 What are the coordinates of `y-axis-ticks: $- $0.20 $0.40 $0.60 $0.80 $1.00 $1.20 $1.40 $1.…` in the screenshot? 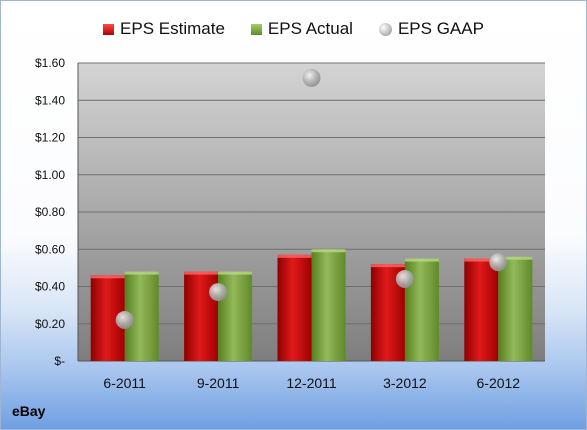 It's located at (50, 212).